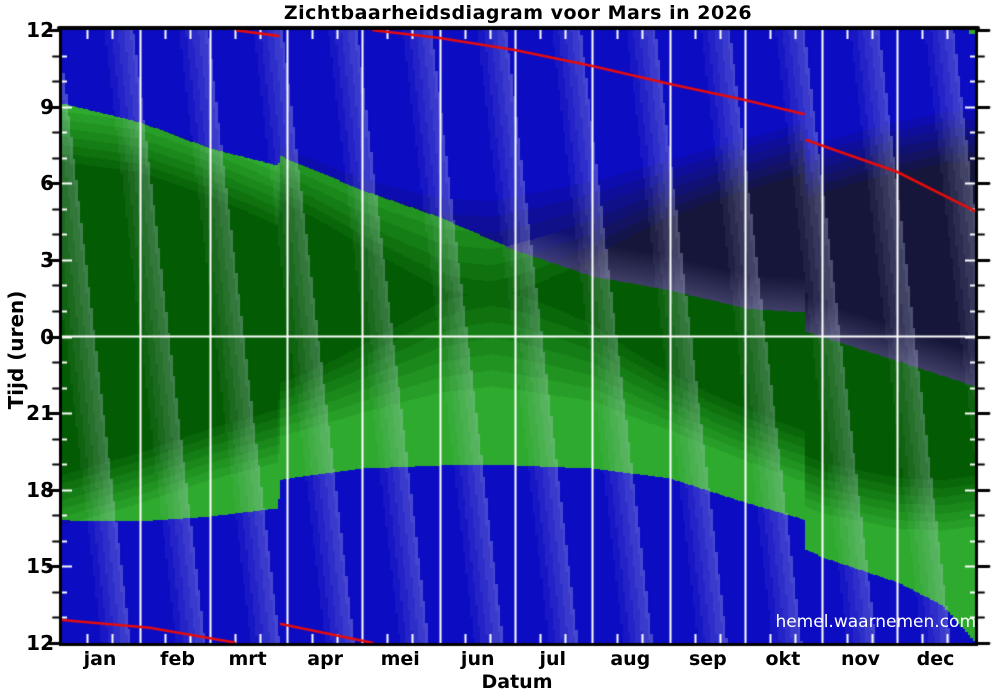 Image resolution: width=1000 pixels, height=700 pixels. What do you see at coordinates (875, 622) in the screenshot?
I see `watermark-text: hemel.waarnemen.com` at bounding box center [875, 622].